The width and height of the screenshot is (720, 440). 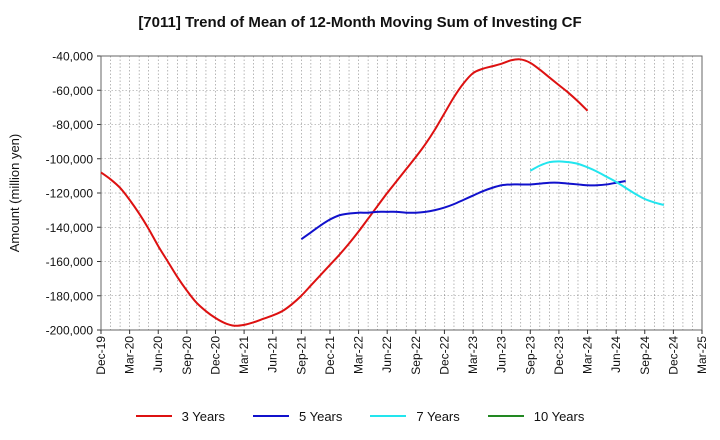 I want to click on y-tick-label: -60,000, so click(x=72, y=91).